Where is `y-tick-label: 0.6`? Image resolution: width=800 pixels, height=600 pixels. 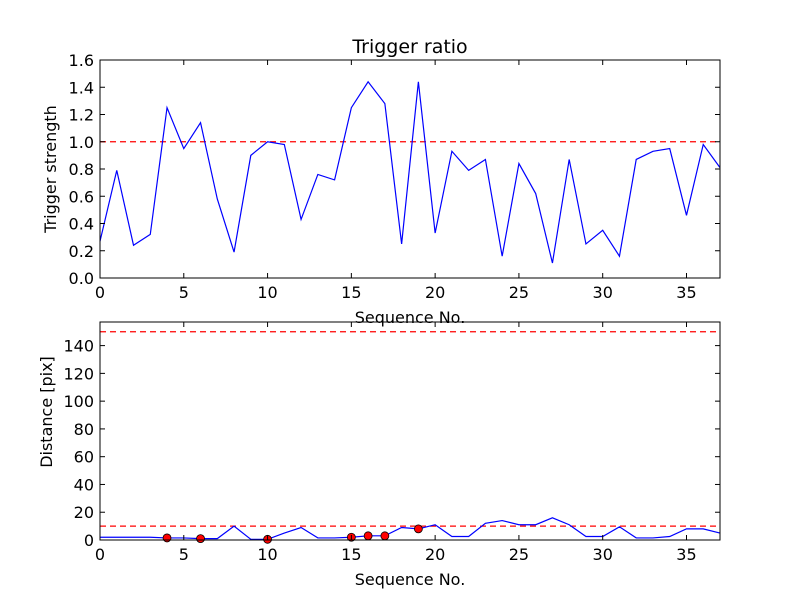 y-tick-label: 0.6 is located at coordinates (81, 196).